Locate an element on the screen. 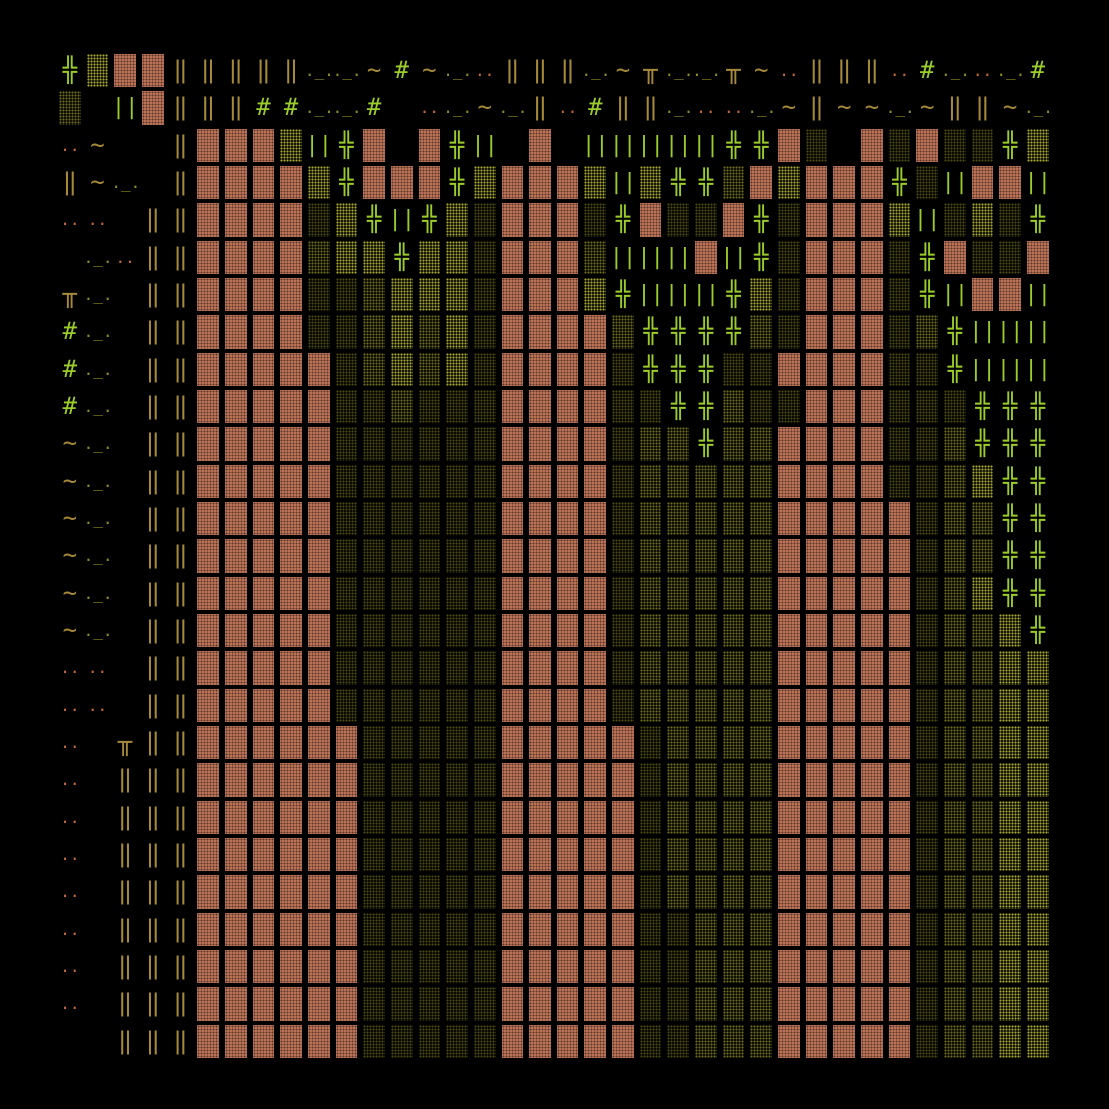  wave-glyph-symbol: ~ is located at coordinates (927, 107).